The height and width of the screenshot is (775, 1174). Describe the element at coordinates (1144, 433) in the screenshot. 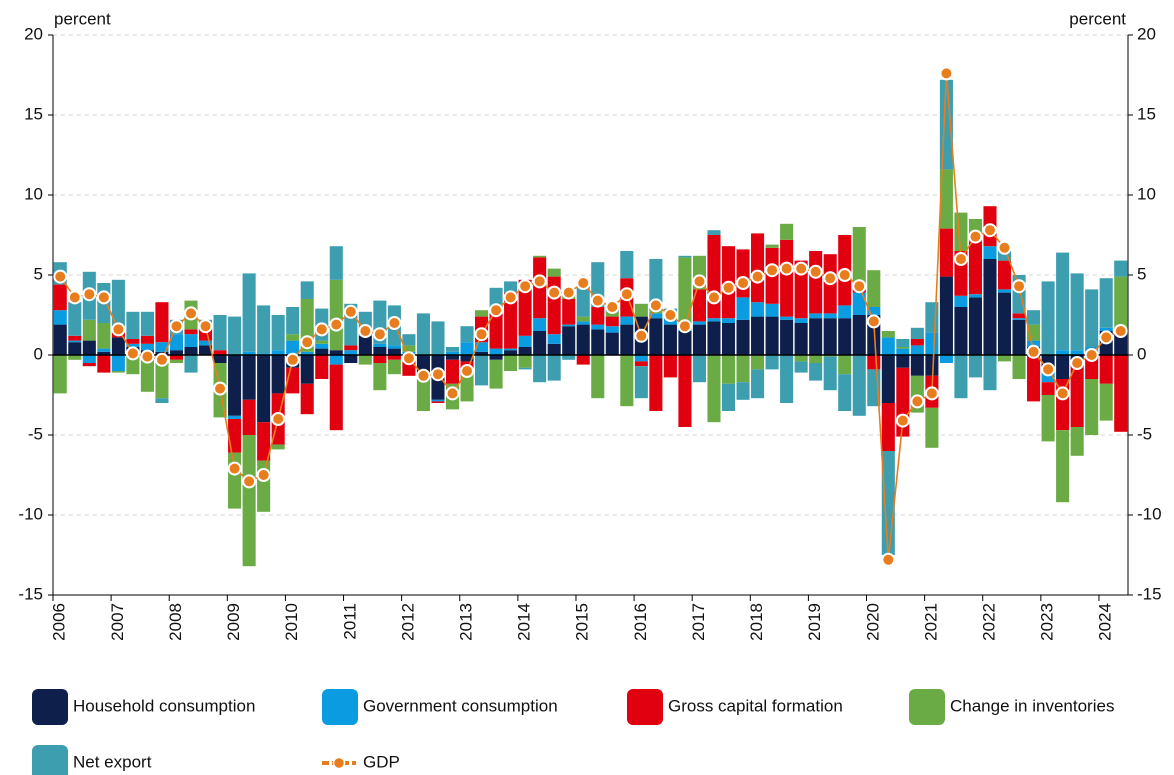

I see `y2-tick-label: -5` at that location.